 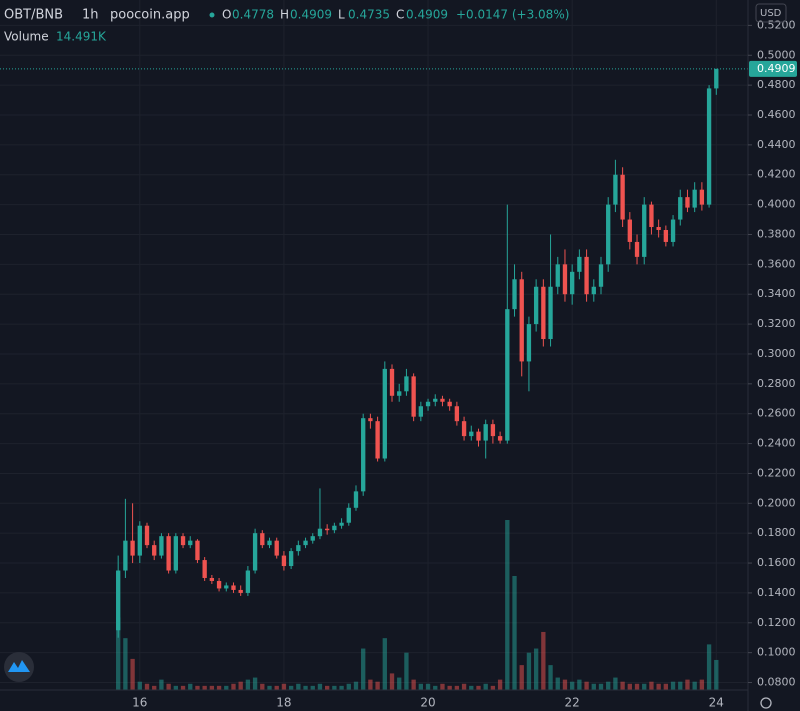 I want to click on change: +0.0147 (+3.08%), so click(x=512, y=15).